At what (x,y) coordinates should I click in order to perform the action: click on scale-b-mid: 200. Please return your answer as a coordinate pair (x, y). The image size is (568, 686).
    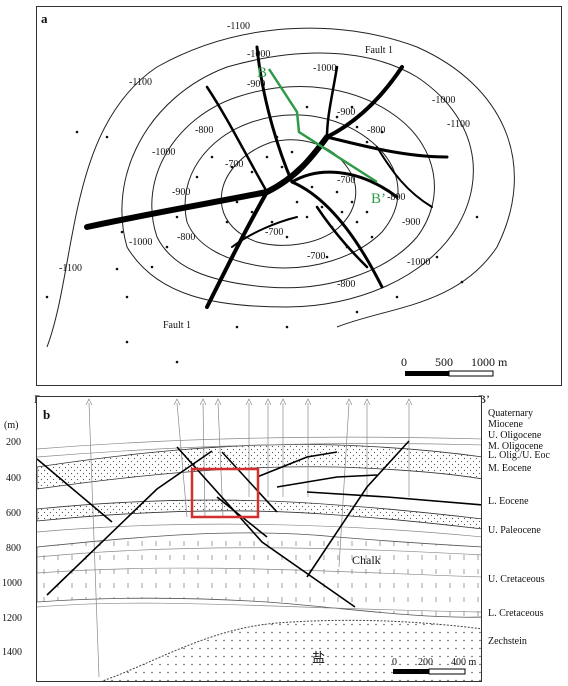
    Looking at the image, I should click on (425, 662).